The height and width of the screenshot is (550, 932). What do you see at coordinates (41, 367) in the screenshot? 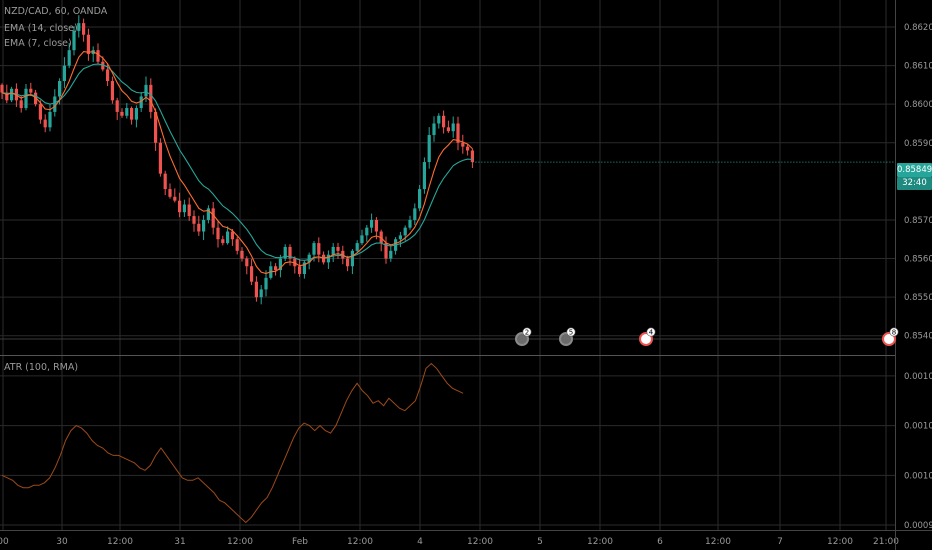
I see `atr-legend: ATR (100, RMA)` at bounding box center [41, 367].